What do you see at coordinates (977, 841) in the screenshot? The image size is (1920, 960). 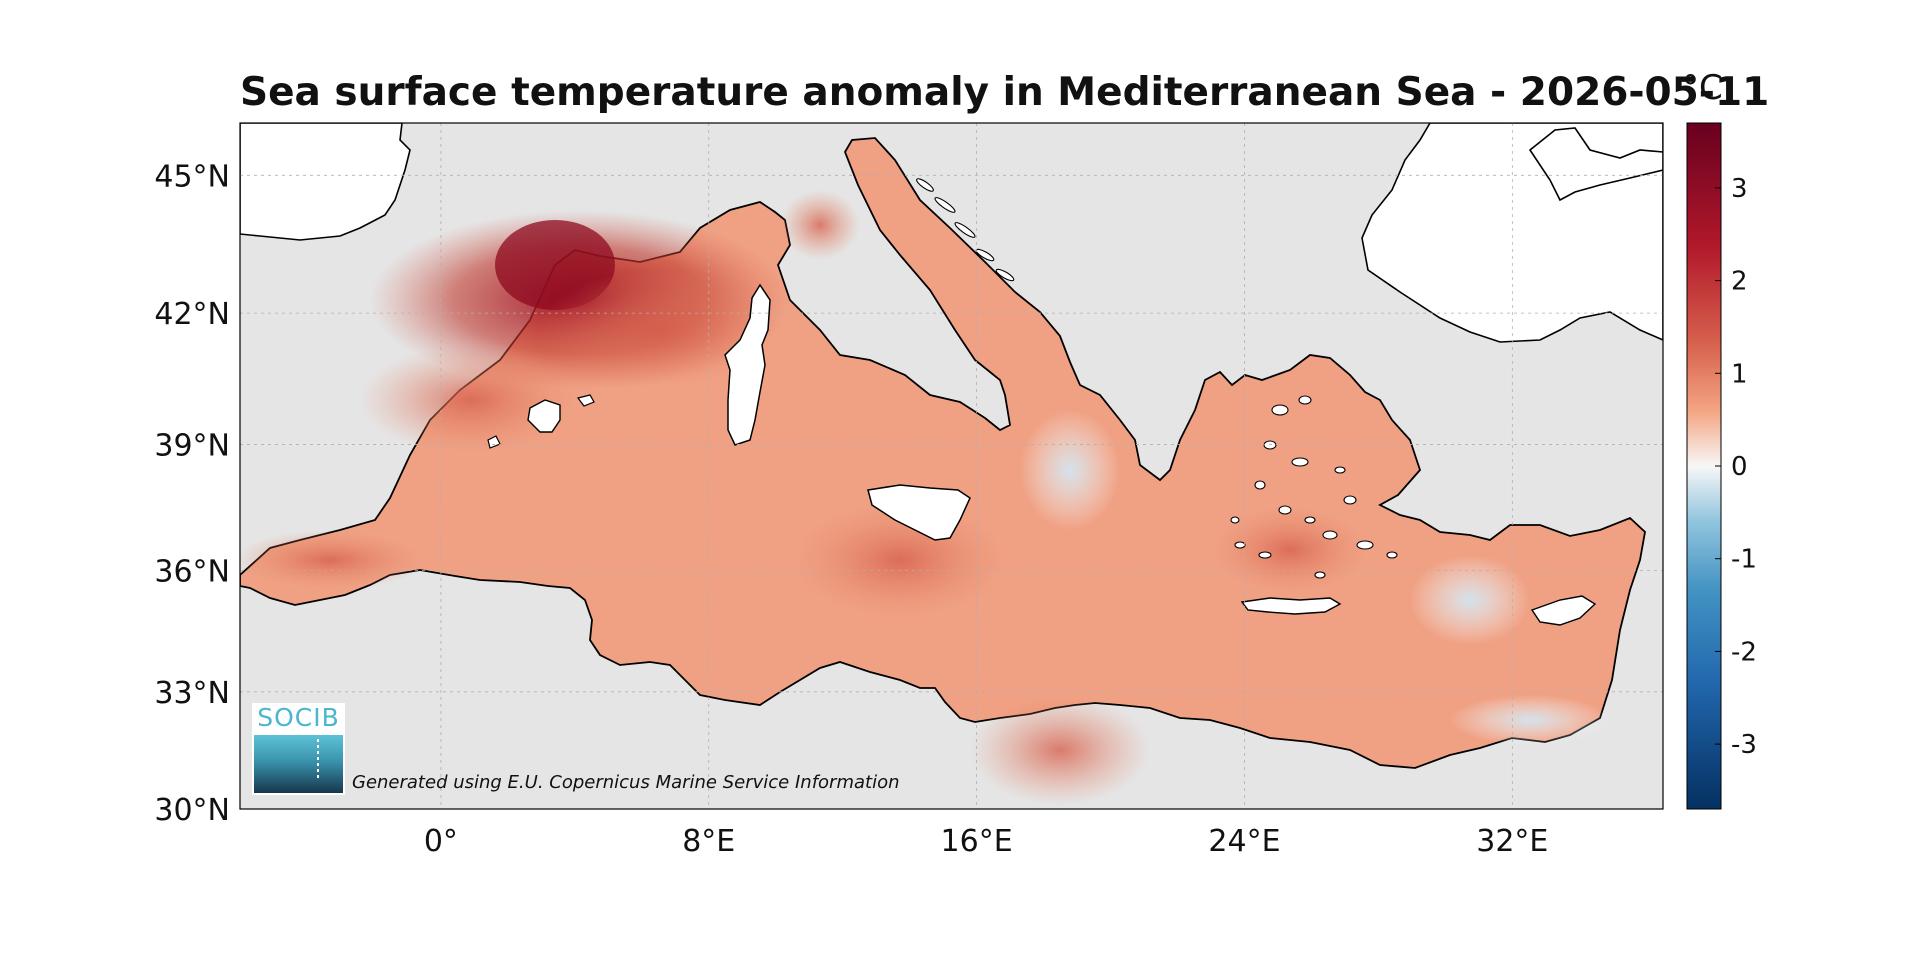 I see `lon-tick-label: 16°E` at bounding box center [977, 841].